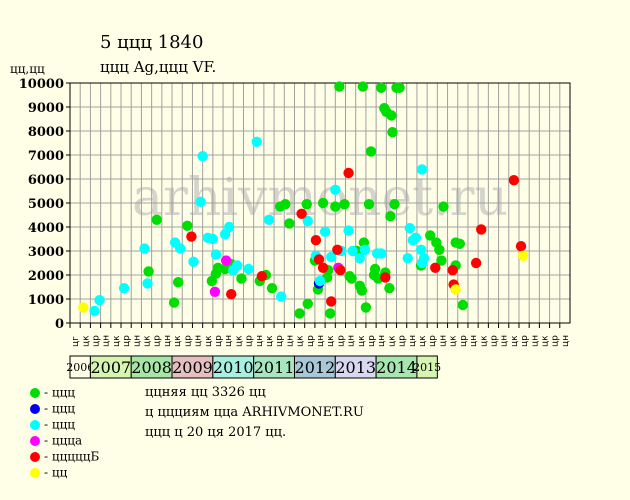 This screenshot has height=500, width=630. What do you see at coordinates (59, 324) in the screenshot?
I see `y-tick-label: 0` at bounding box center [59, 324].